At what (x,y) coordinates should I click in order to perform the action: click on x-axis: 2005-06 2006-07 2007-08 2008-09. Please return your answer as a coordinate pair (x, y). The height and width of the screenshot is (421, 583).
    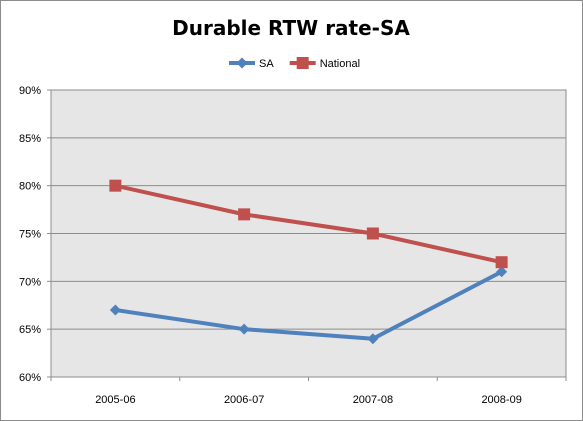
    Looking at the image, I should click on (308, 391).